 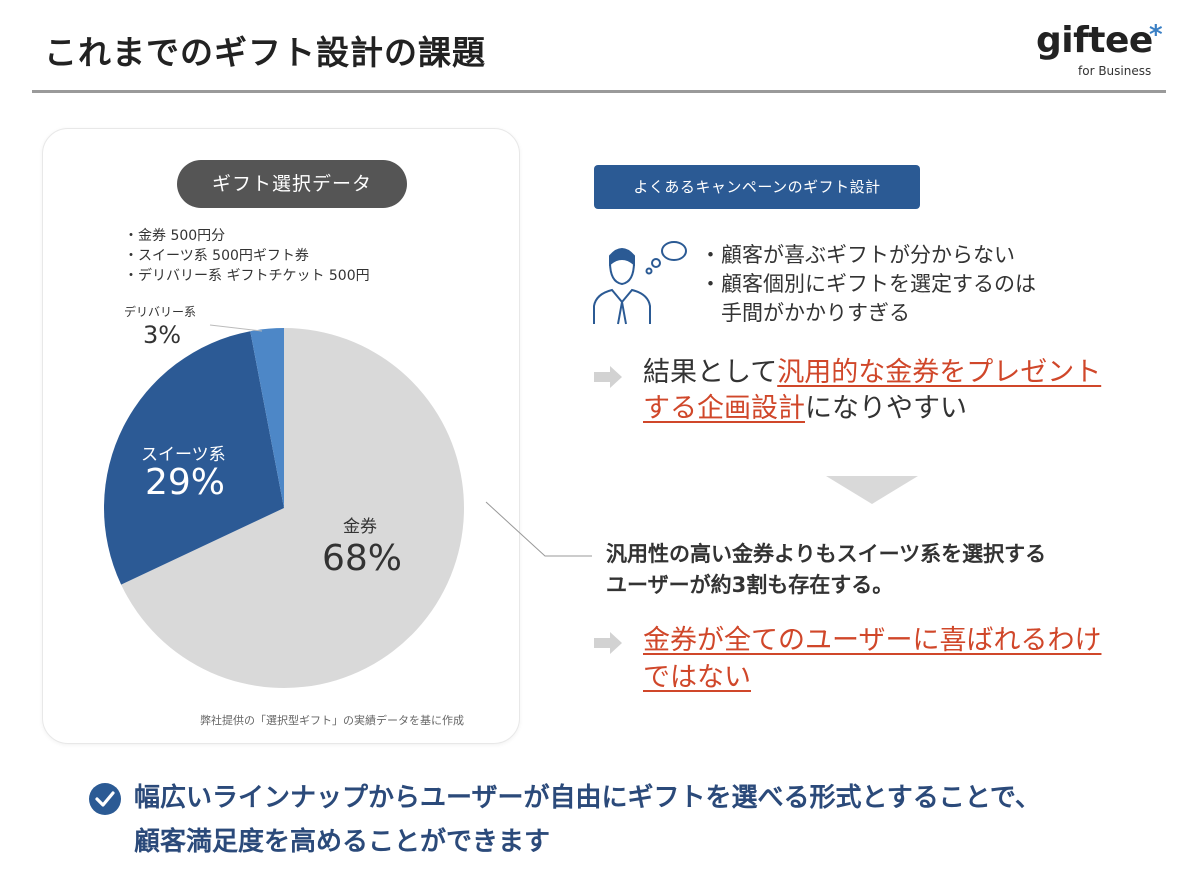 I want to click on down-triangle-icon, so click(x=872, y=490).